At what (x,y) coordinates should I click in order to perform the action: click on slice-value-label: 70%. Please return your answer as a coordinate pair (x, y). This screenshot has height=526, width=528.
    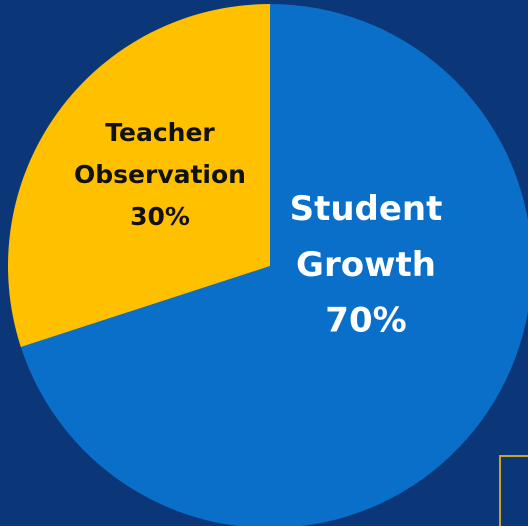
    Looking at the image, I should click on (365, 321).